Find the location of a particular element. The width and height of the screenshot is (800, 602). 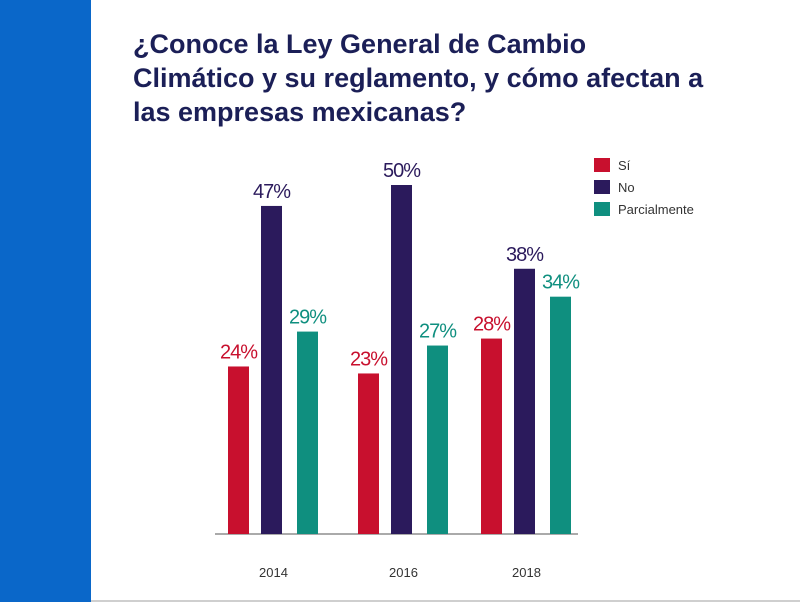

data-label-2016-series-3: 27% is located at coordinates (438, 332).